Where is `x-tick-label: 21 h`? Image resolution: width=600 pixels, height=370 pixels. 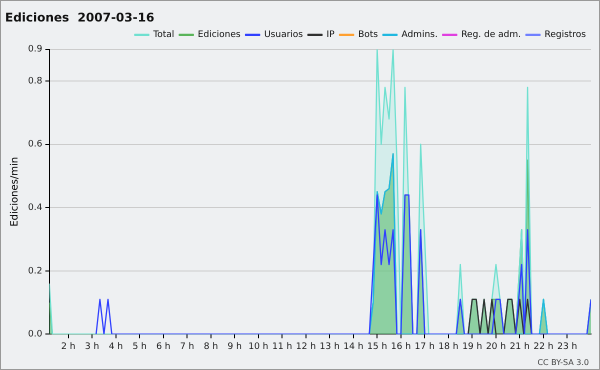 x-tick-label: 21 h is located at coordinates (520, 347).